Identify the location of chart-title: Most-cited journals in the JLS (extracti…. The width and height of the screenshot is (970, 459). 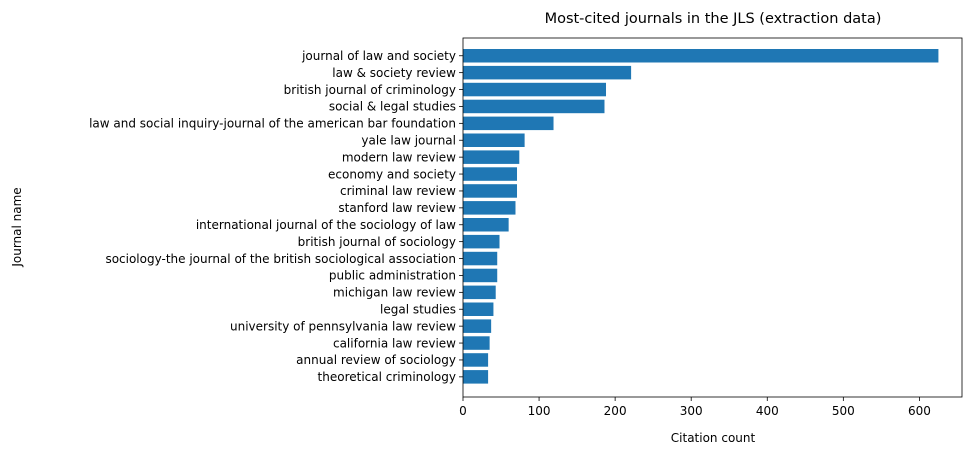
(713, 19).